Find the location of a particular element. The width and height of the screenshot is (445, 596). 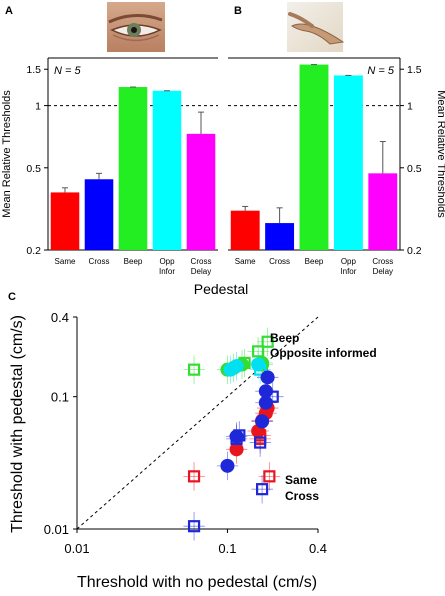

x-tick-label: 0.01 is located at coordinates (76, 548).